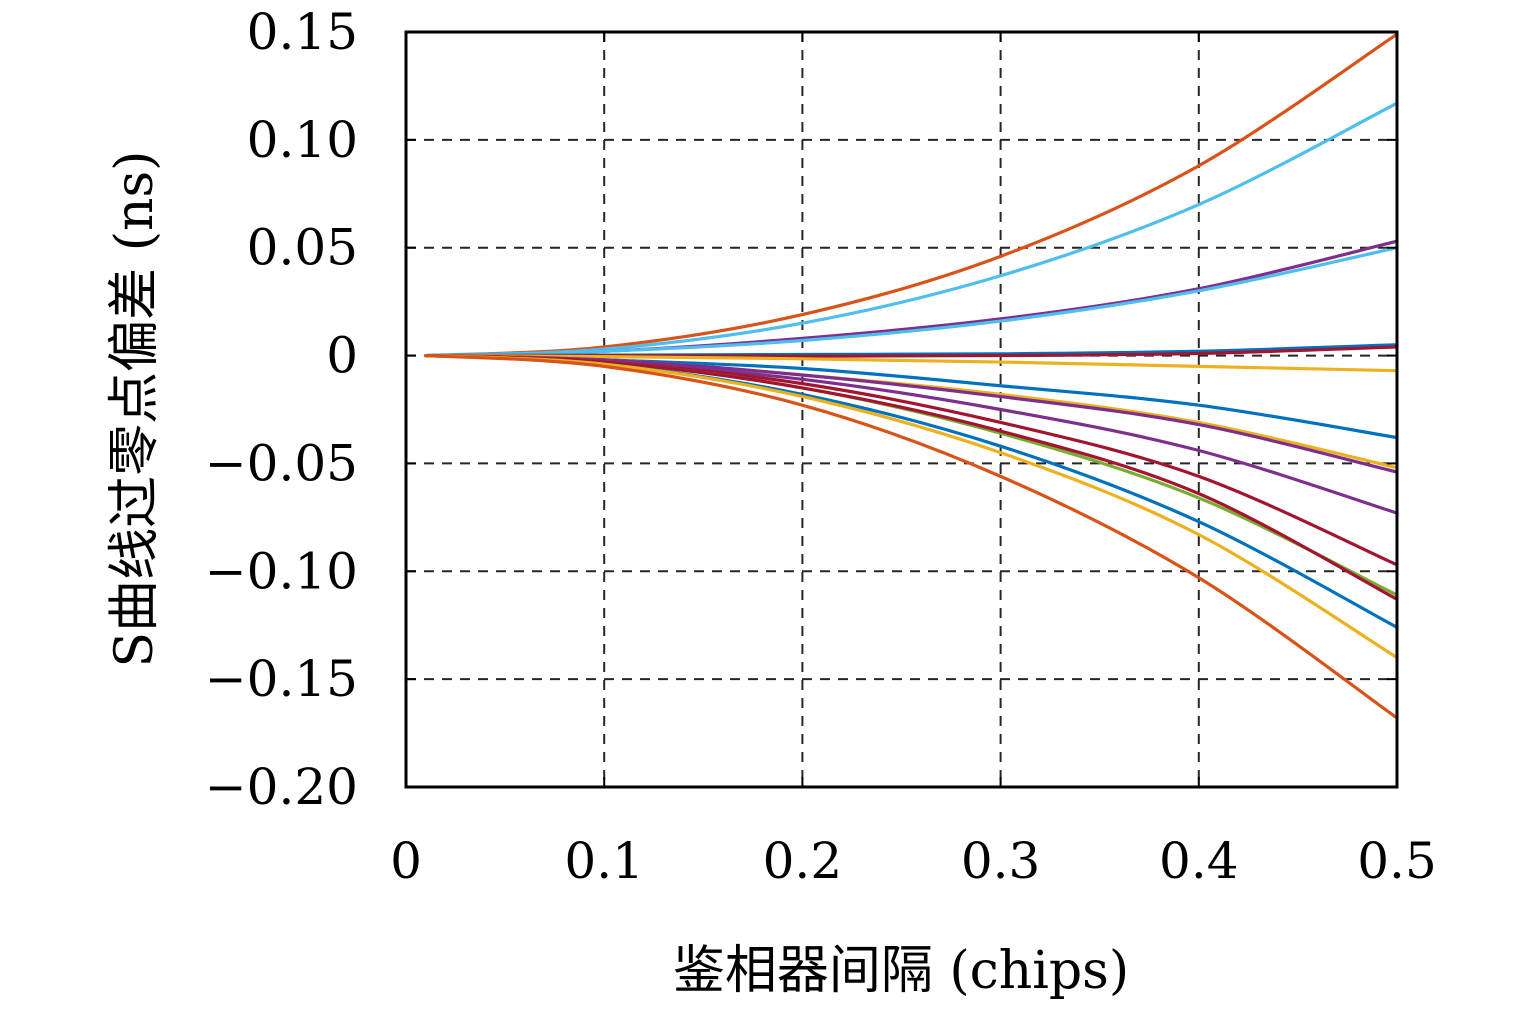 This screenshot has height=1021, width=1535. What do you see at coordinates (302, 248) in the screenshot?
I see `y-tick-label: 0.05` at bounding box center [302, 248].